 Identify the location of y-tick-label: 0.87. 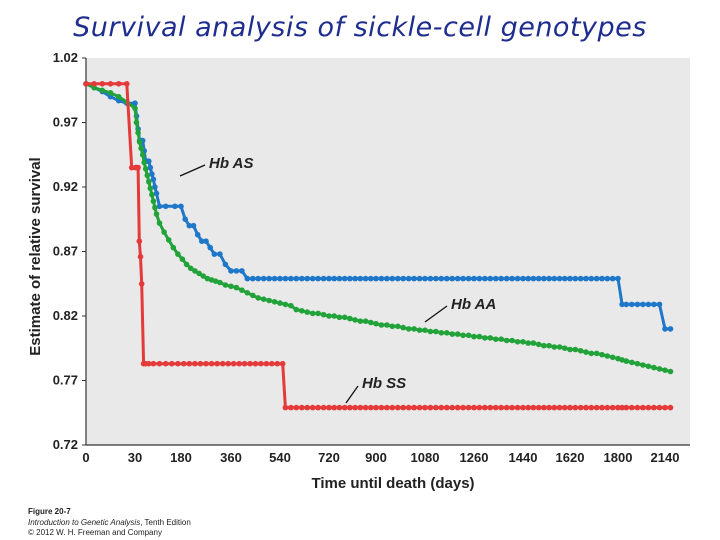
(65, 251).